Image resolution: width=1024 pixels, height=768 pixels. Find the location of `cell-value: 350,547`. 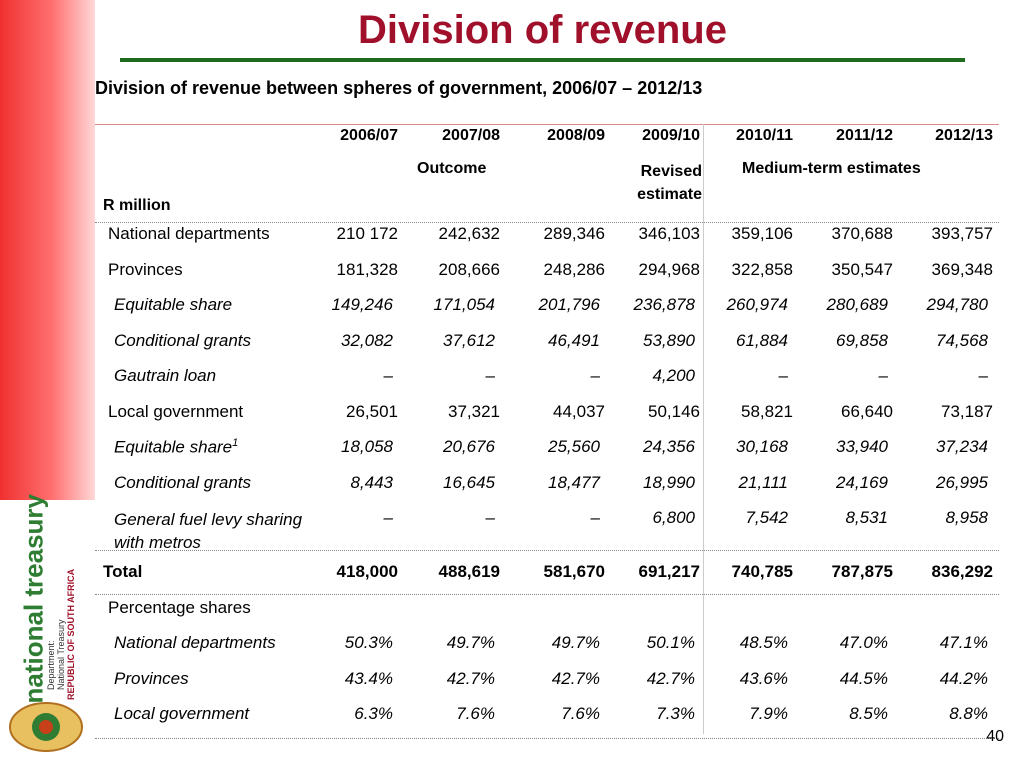

cell-value: 350,547 is located at coordinates (862, 269).